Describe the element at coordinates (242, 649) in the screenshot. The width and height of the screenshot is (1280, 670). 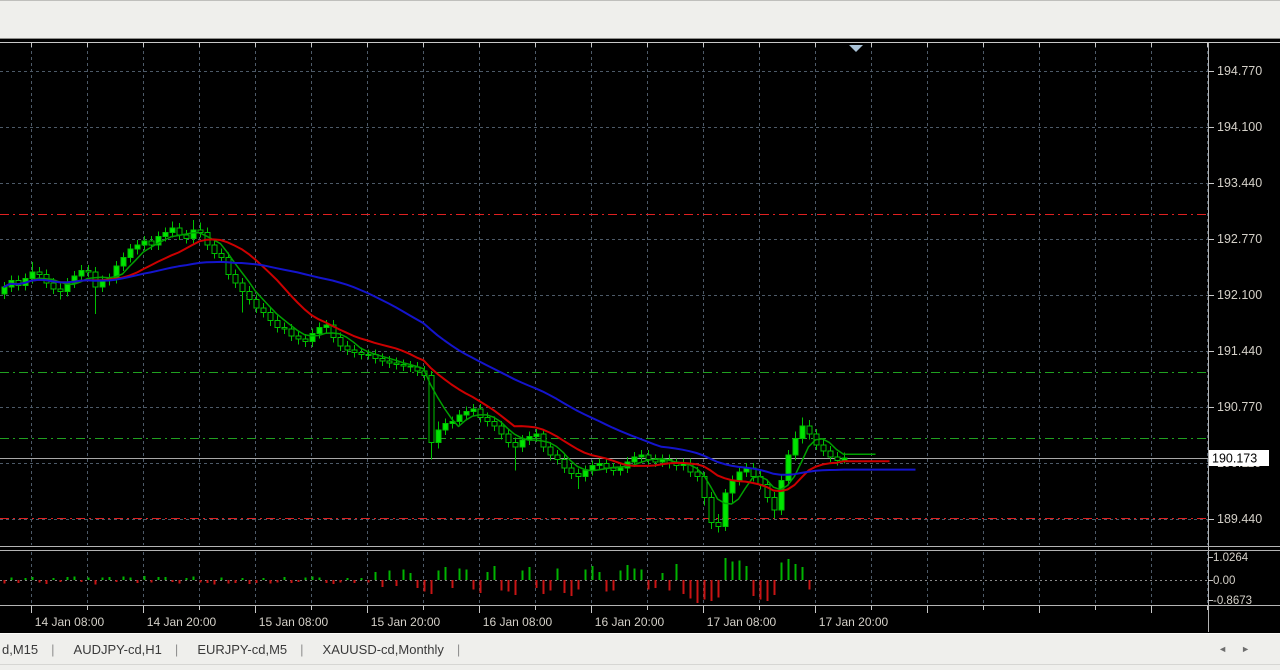
I see `chart-tab: EURJPY-cd,M5` at that location.